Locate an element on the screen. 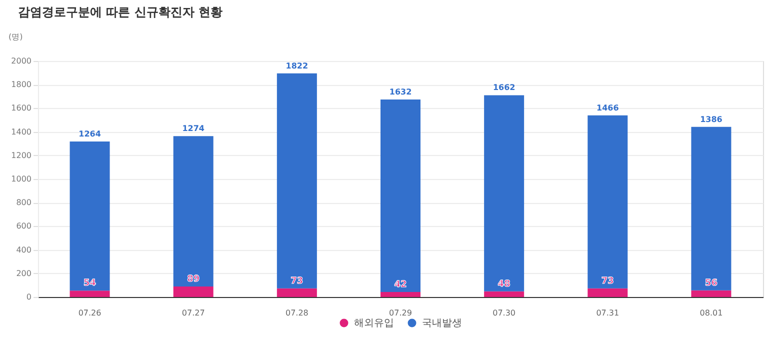 The width and height of the screenshot is (773, 345). x-tick-label: 07.31 is located at coordinates (608, 313).